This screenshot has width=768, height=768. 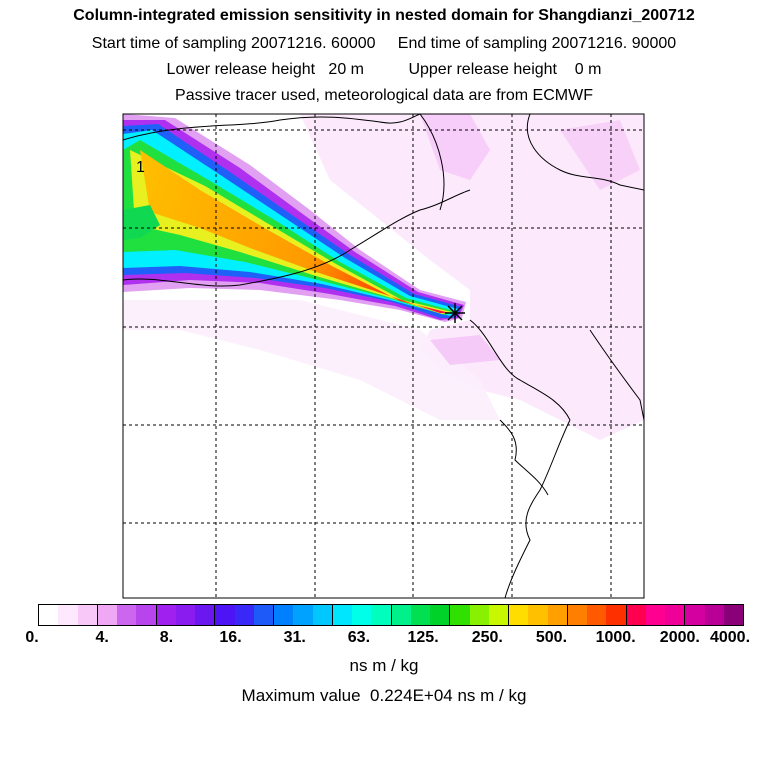 I want to click on colorbar-tick-label: 500., so click(x=551, y=637).